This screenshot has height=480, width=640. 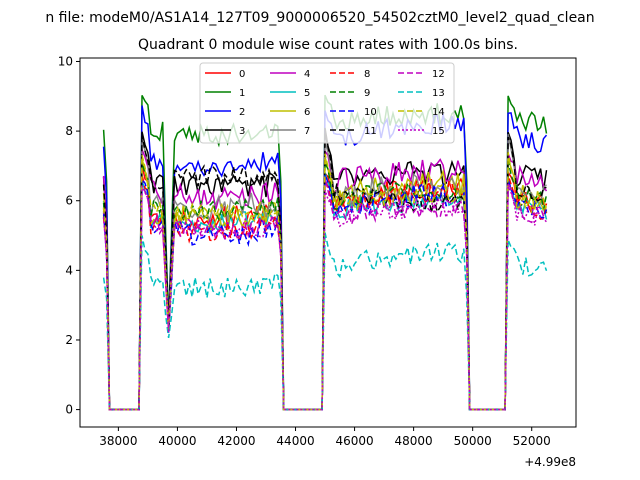 What do you see at coordinates (307, 112) in the screenshot?
I see `legend-label-6: 6` at bounding box center [307, 112].